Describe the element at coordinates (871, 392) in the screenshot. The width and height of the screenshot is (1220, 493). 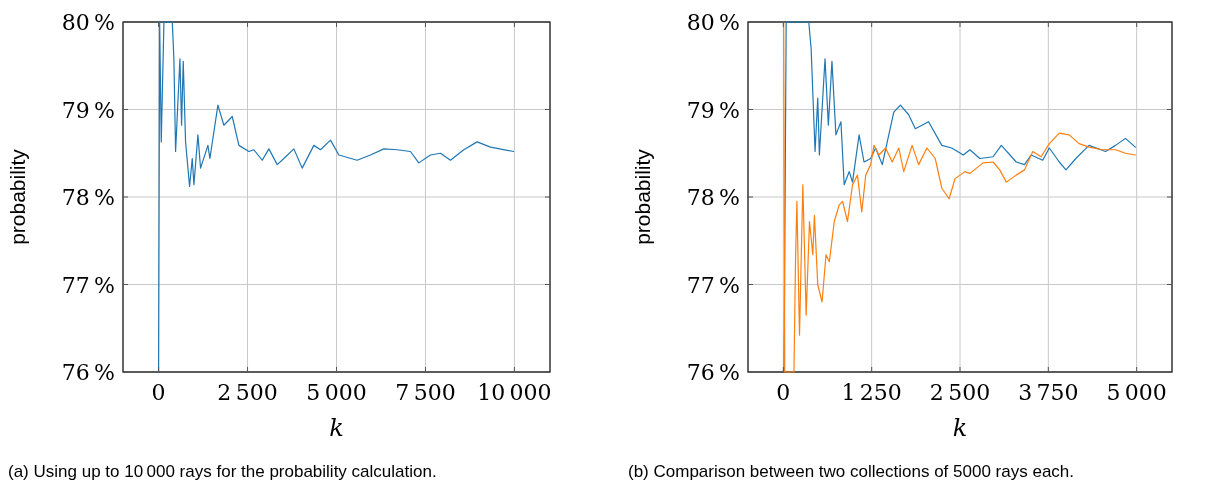
I see `x-tick-label: 1 250` at that location.